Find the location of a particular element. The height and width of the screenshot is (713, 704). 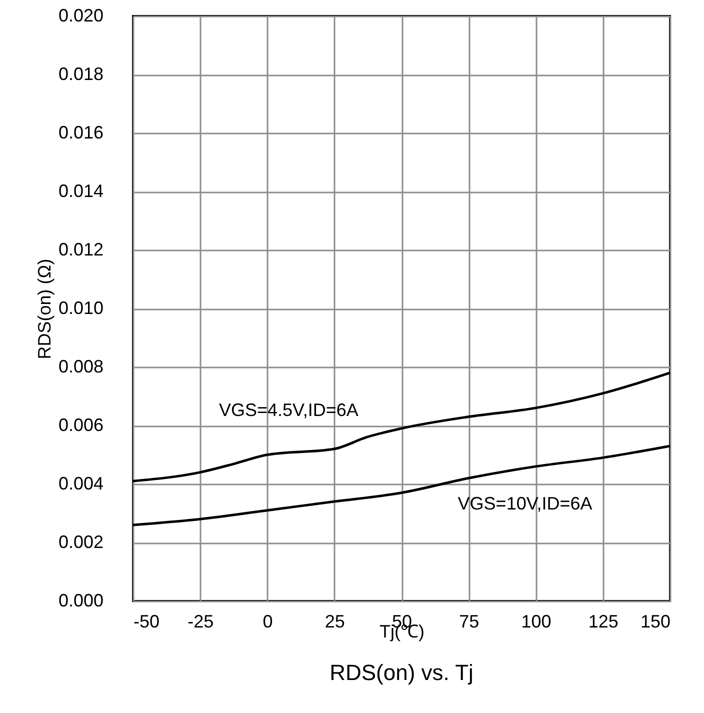

x-tick-label: 25 is located at coordinates (334, 622).